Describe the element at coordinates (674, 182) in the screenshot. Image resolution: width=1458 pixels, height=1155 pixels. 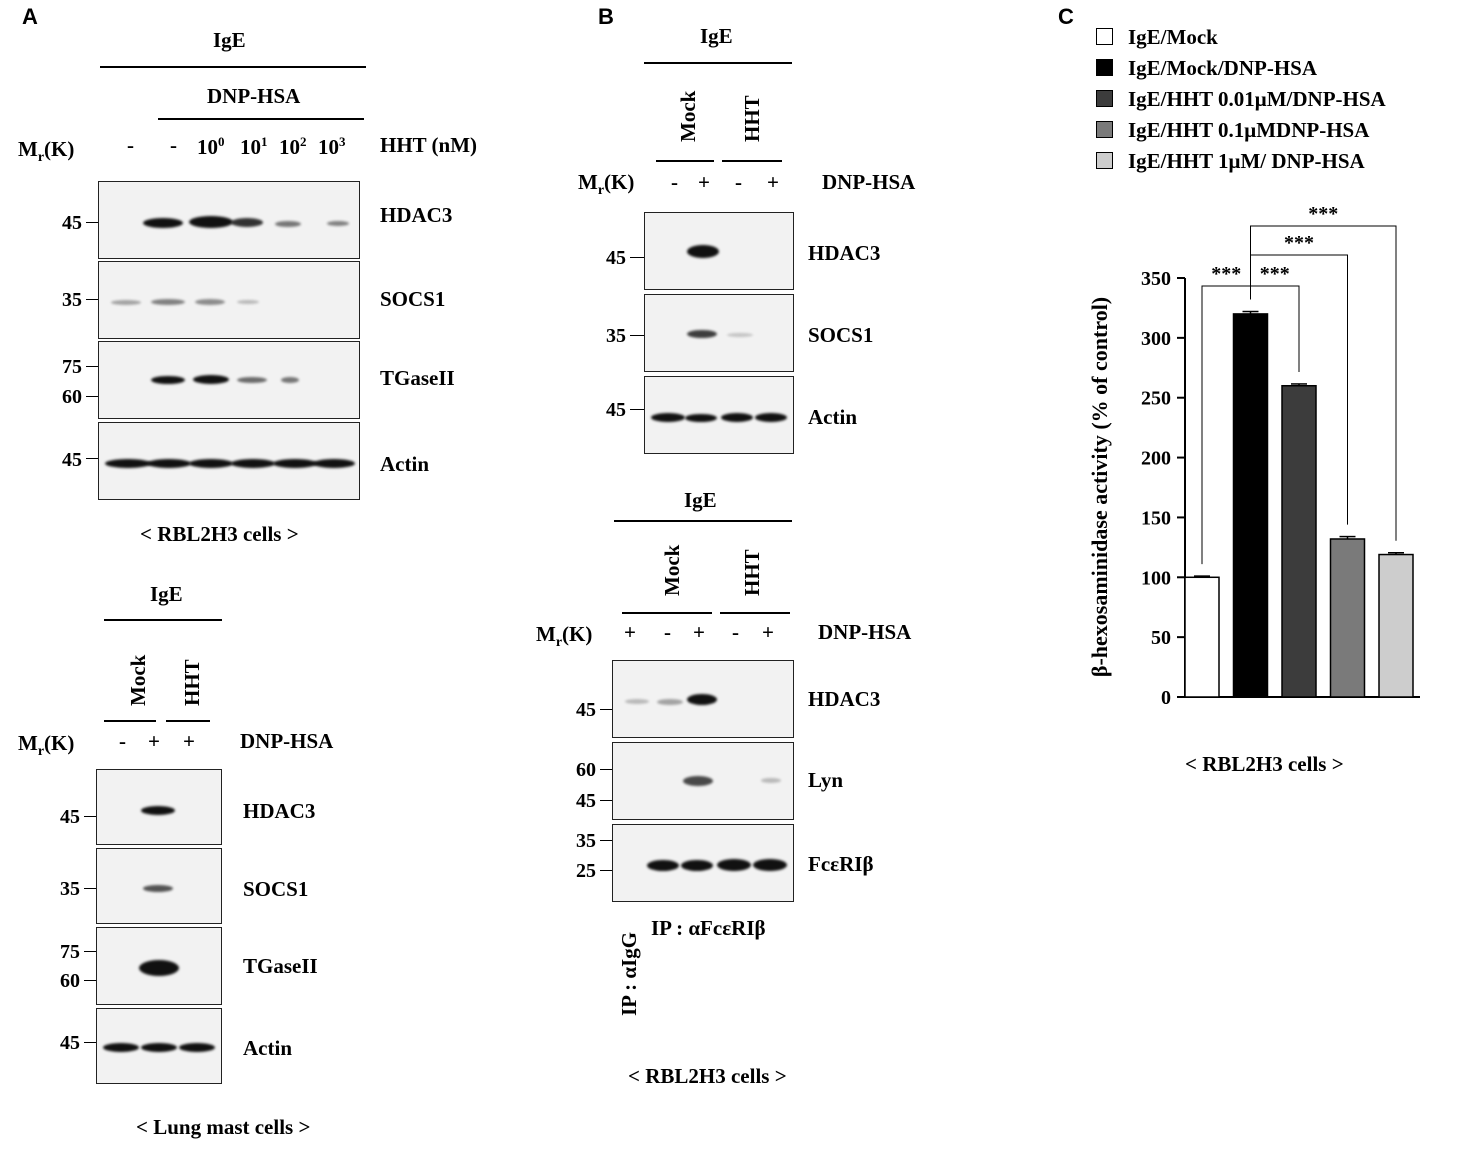
I see `b-top-sign-1: -` at that location.